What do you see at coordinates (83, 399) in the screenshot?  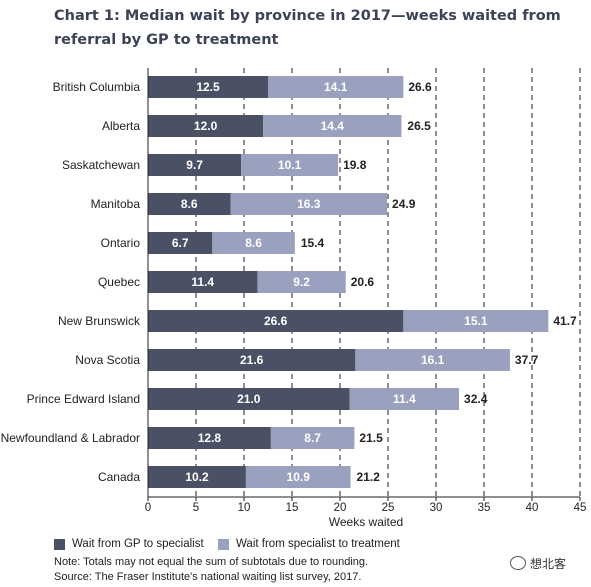 I see `category-label: Prince Edward Island` at bounding box center [83, 399].